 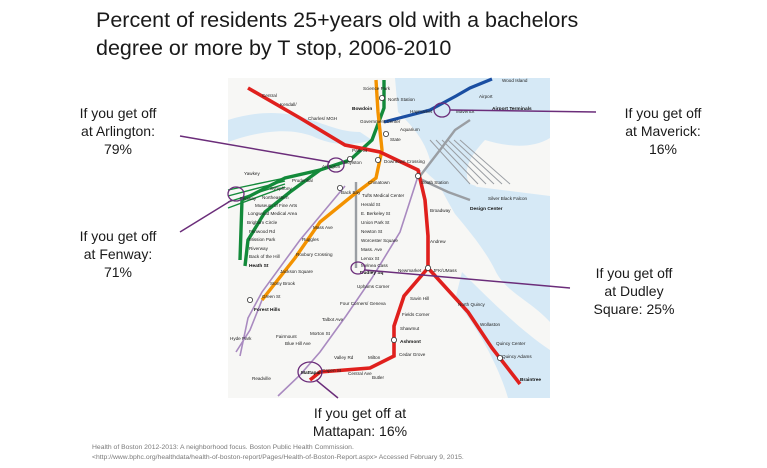 I want to click on station-museum: Museum of Fine Arts, so click(x=276, y=205).